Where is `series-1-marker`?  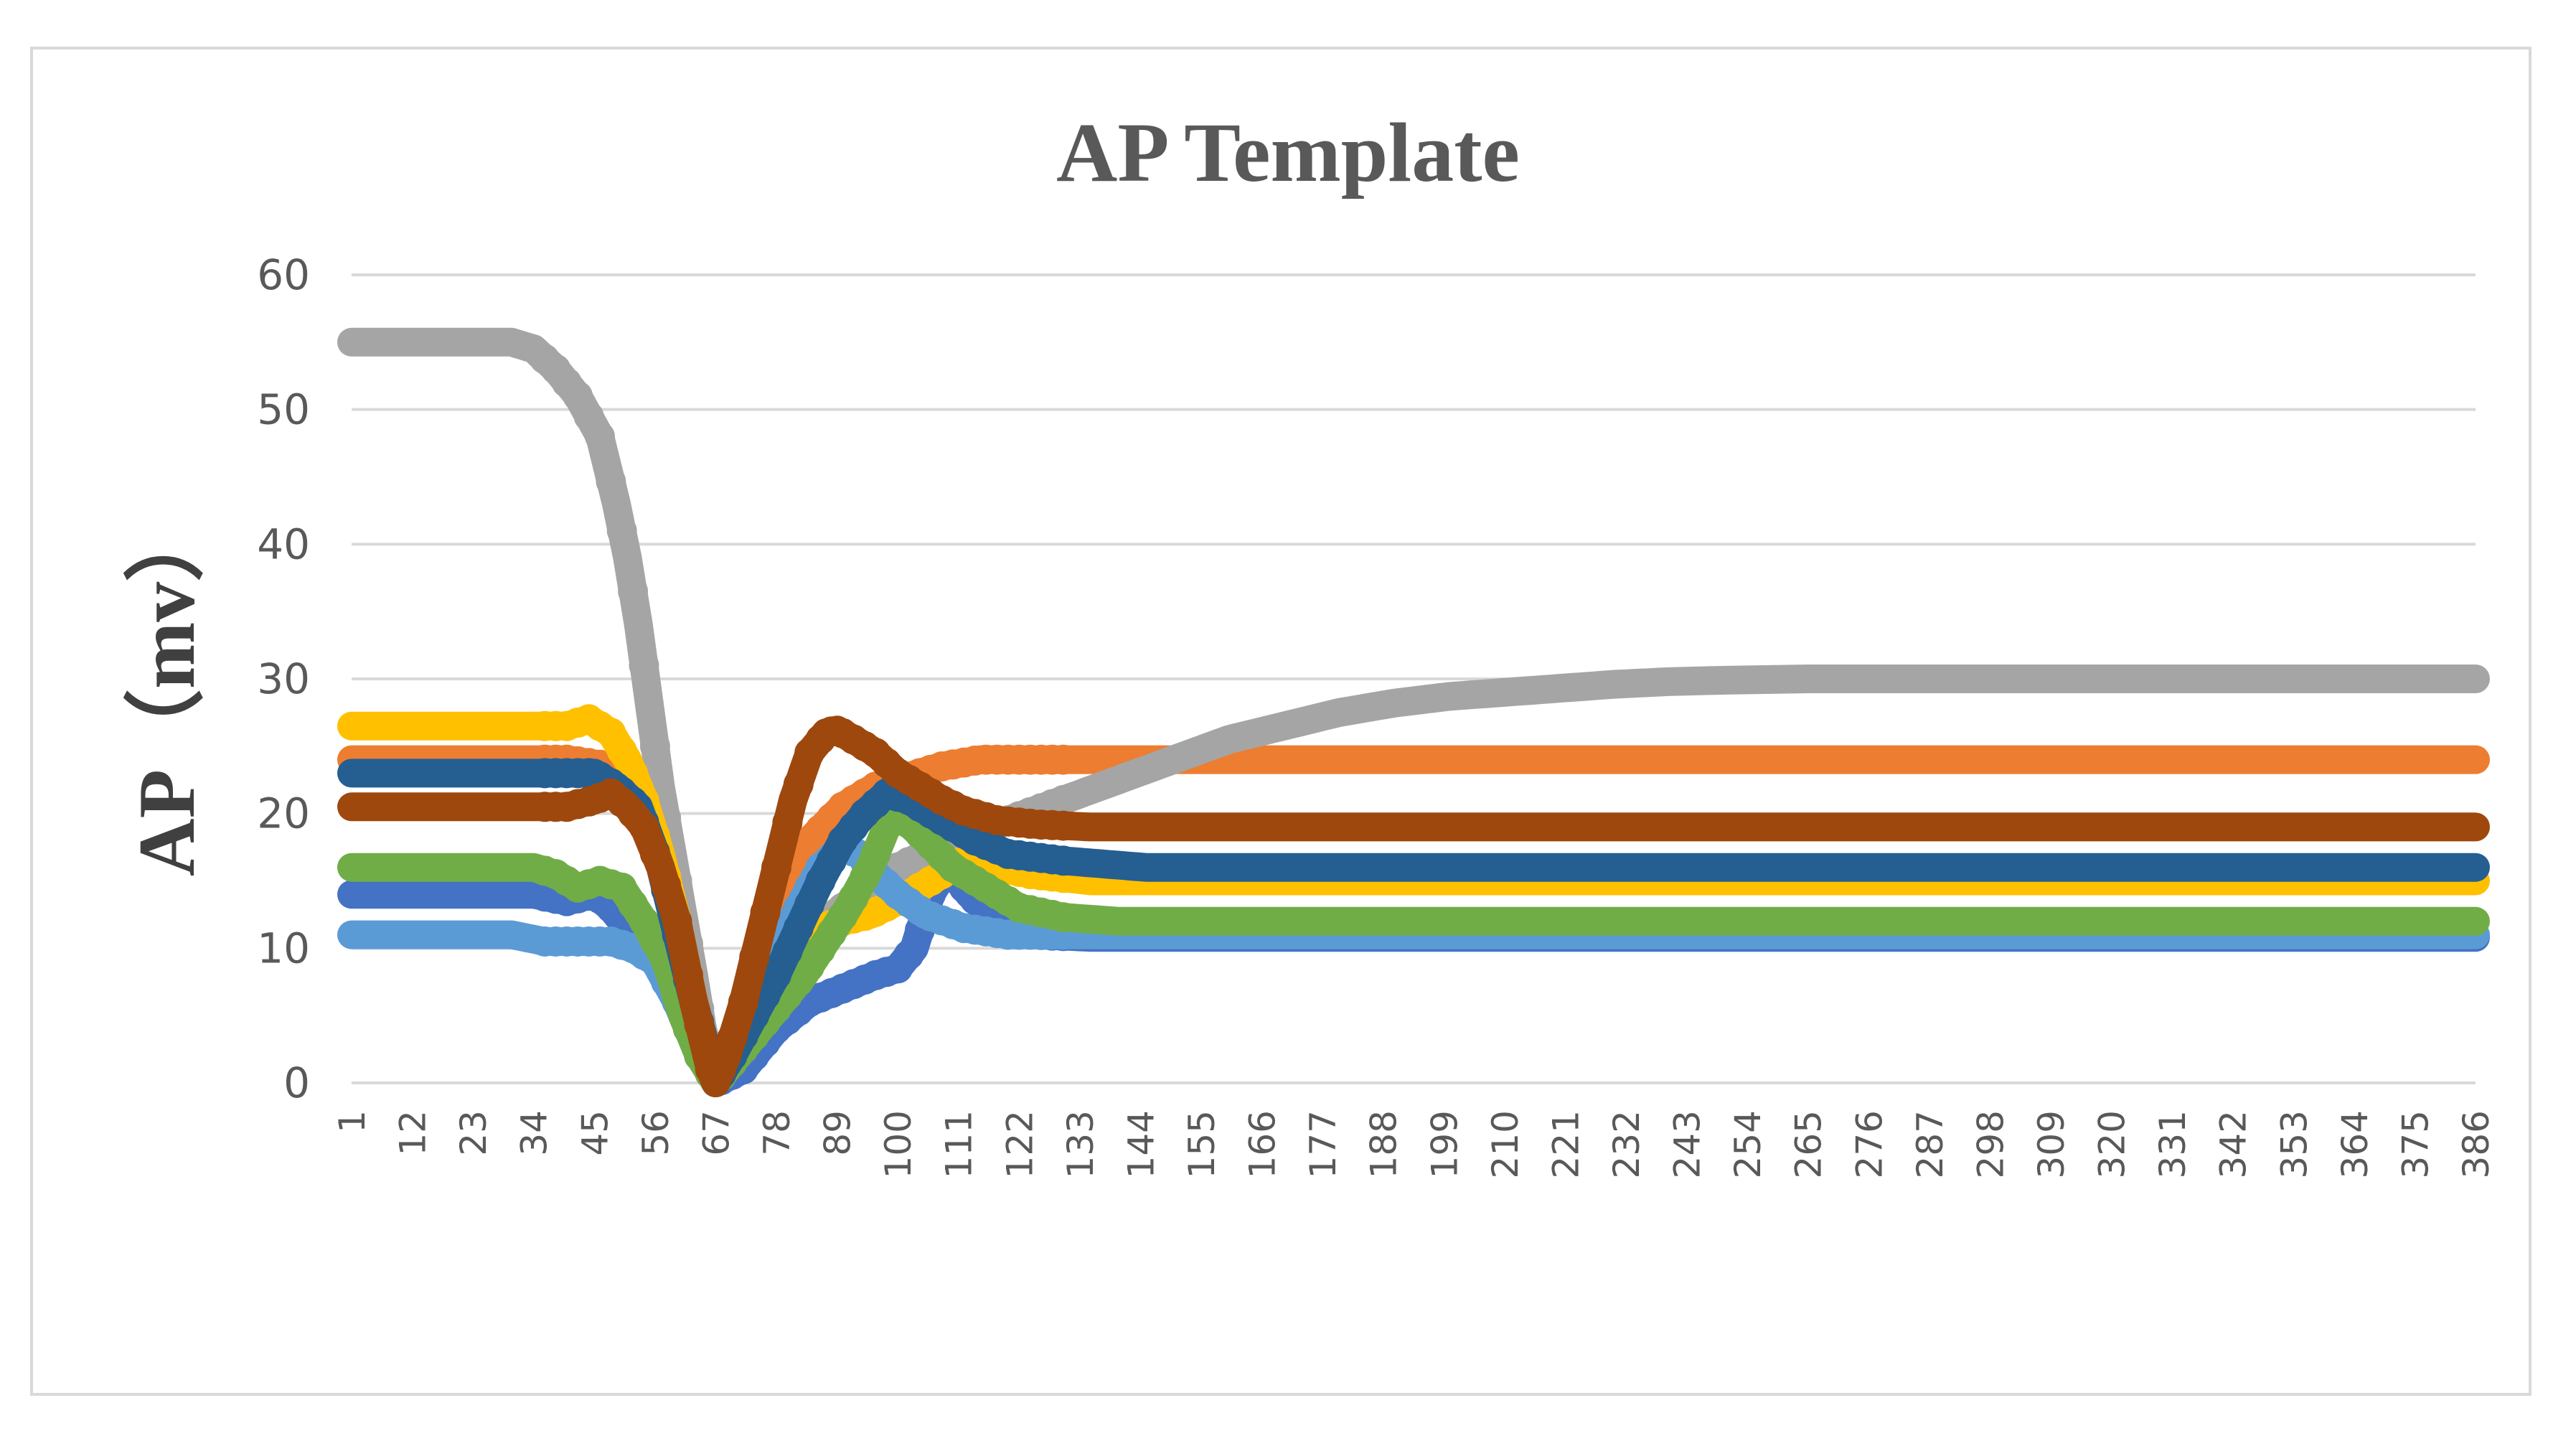 series-1-marker is located at coordinates (908, 954).